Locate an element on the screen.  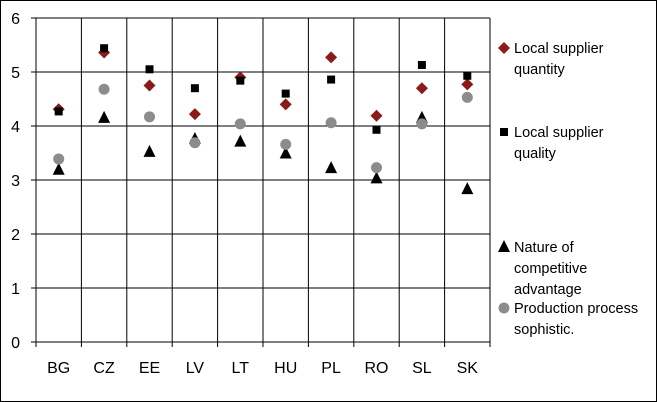
series-circle is located at coordinates (263, 128).